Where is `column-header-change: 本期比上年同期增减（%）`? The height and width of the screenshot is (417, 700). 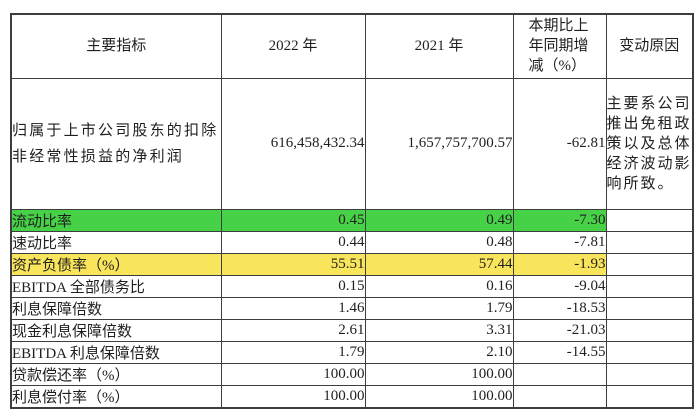
column-header-change: 本期比上年同期增减（%） is located at coordinates (559, 46).